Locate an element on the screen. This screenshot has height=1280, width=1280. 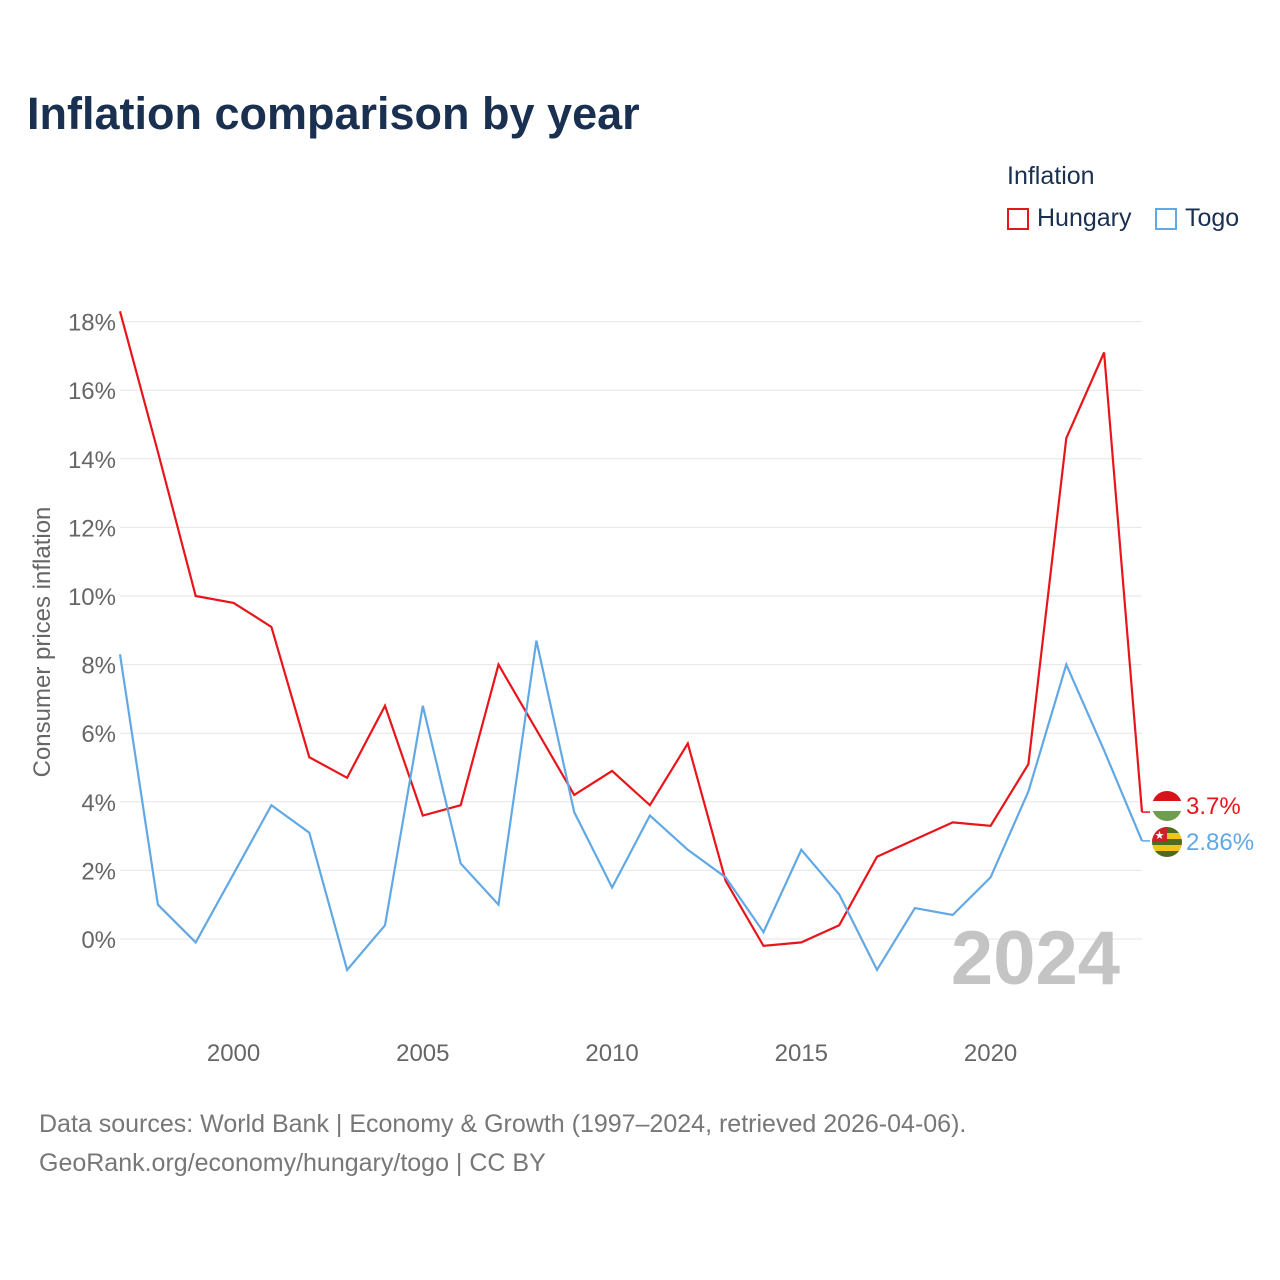
y-tick-label: 18% is located at coordinates (92, 323).